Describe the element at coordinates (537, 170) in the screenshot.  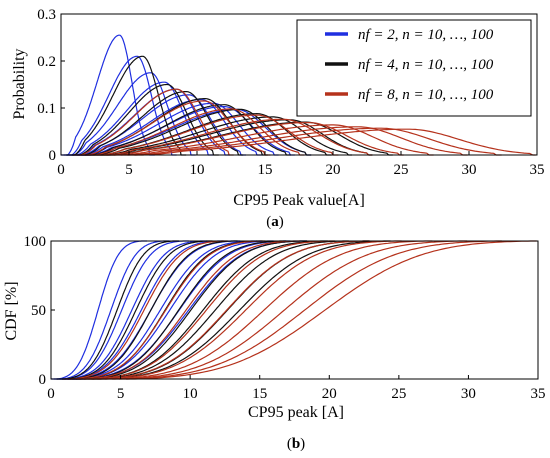
I see `panel-a-xtick-label: 35` at that location.